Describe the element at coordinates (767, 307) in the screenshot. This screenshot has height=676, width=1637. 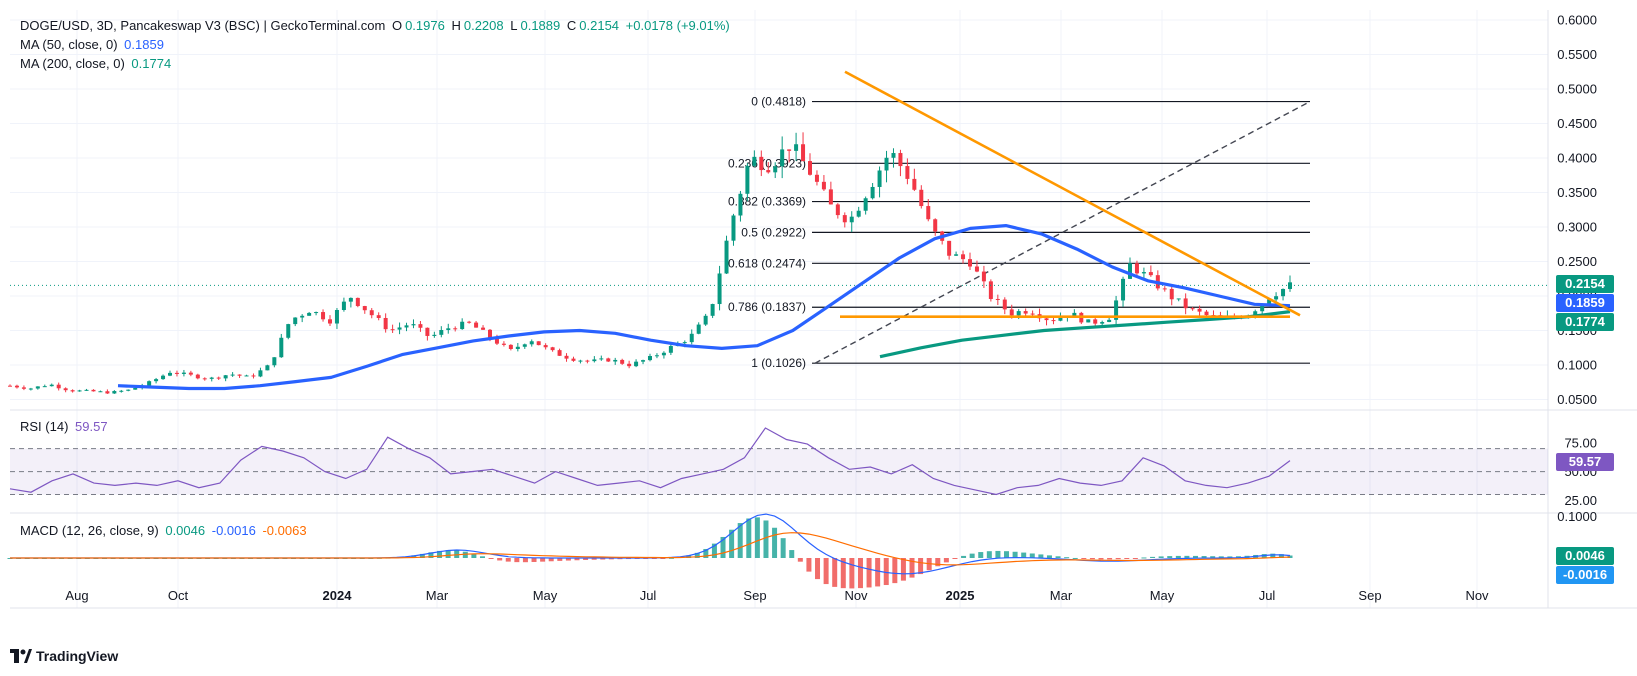
I see `fib-level-label: 0.786 (0.1837)` at that location.